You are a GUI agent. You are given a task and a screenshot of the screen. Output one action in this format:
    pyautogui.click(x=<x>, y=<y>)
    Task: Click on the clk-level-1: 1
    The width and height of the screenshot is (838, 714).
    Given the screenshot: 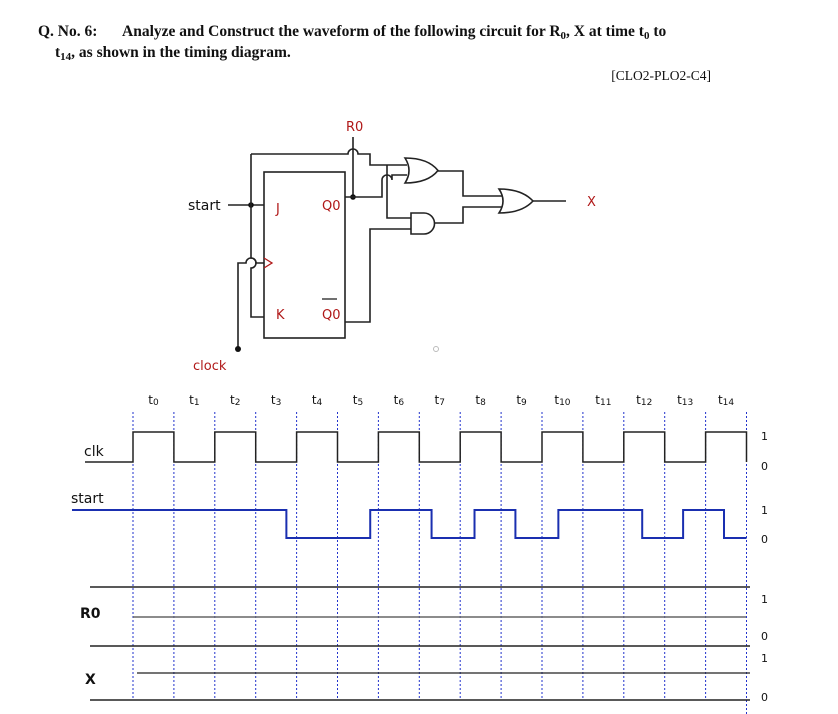 What is the action you would take?
    pyautogui.click(x=764, y=436)
    